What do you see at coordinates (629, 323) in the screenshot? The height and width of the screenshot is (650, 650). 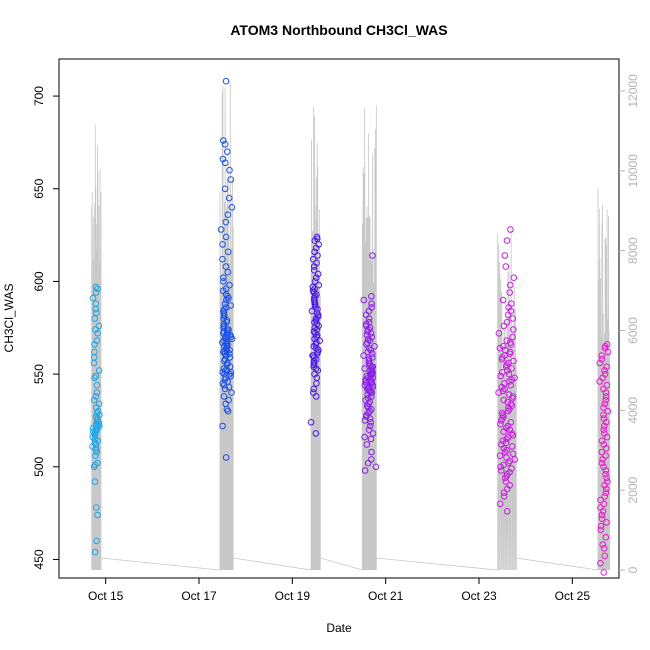 I see `y2-axis: 0 2000 4000 6000 8000 10000 12000` at bounding box center [629, 323].